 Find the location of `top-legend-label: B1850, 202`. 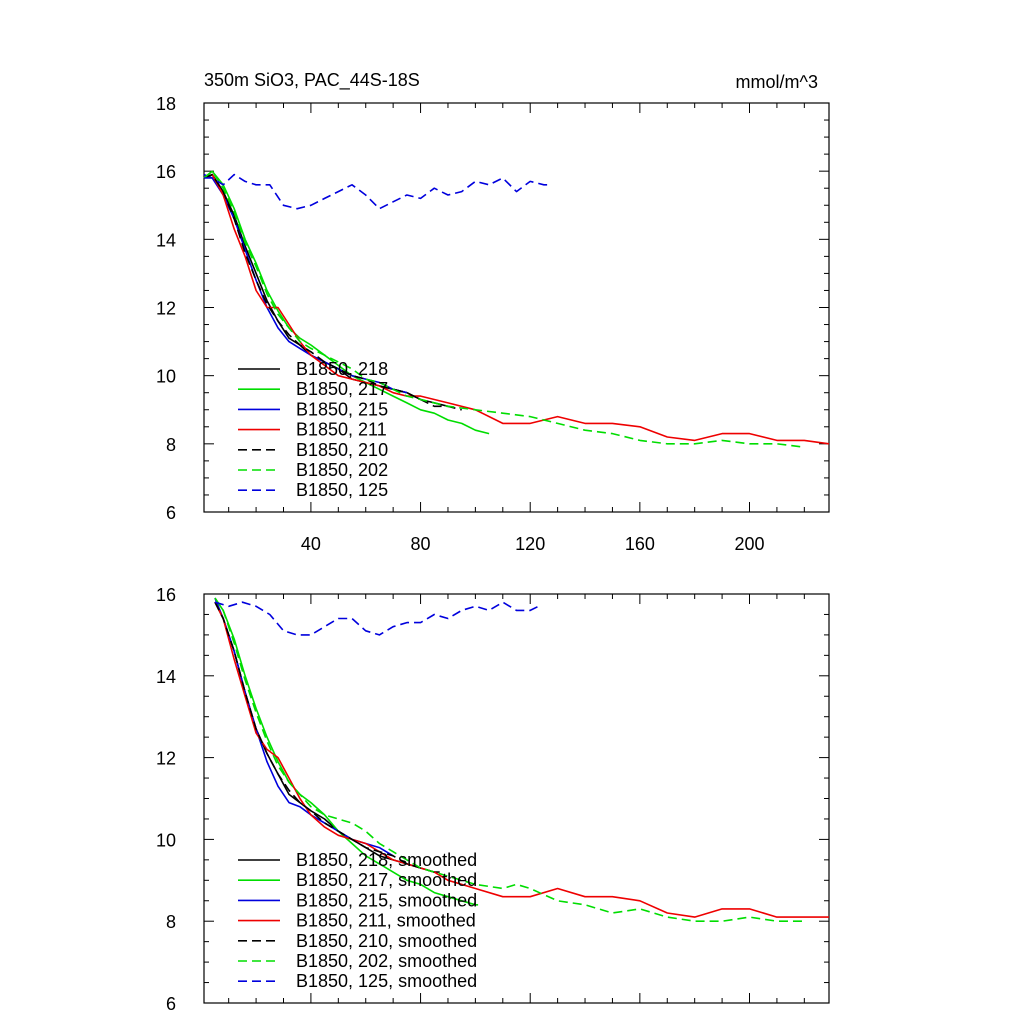

top-legend-label: B1850, 202 is located at coordinates (342, 470).